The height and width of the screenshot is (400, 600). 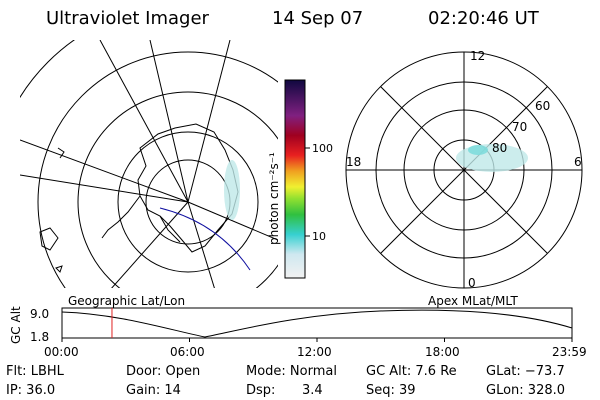 What do you see at coordinates (473, 301) in the screenshot?
I see `apex-panel-label: Apex MLat/MLT` at bounding box center [473, 301].